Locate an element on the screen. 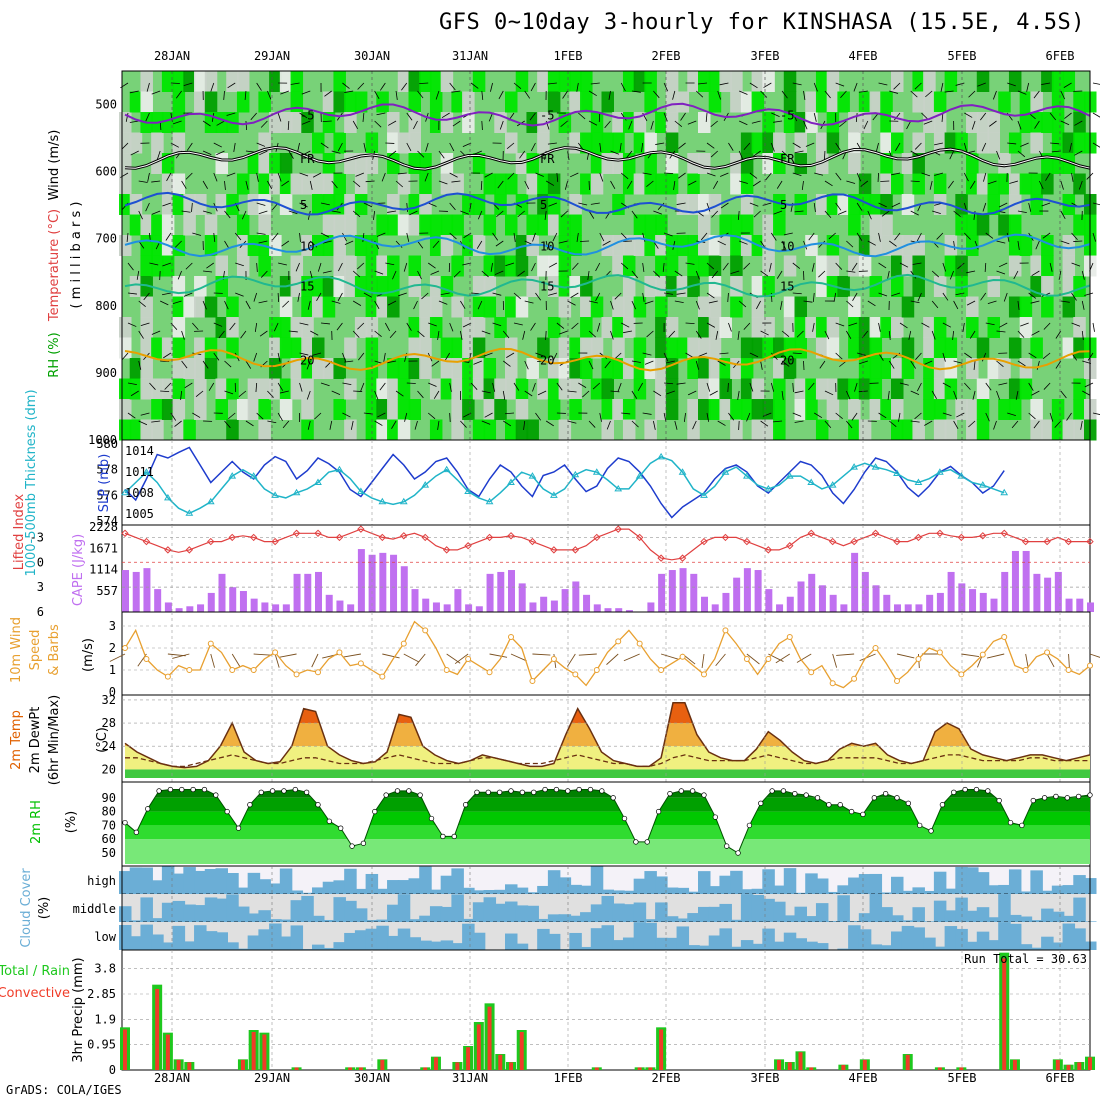 The height and width of the screenshot is (1100, 1100). wind-tick-label: 1 is located at coordinates (112, 670).